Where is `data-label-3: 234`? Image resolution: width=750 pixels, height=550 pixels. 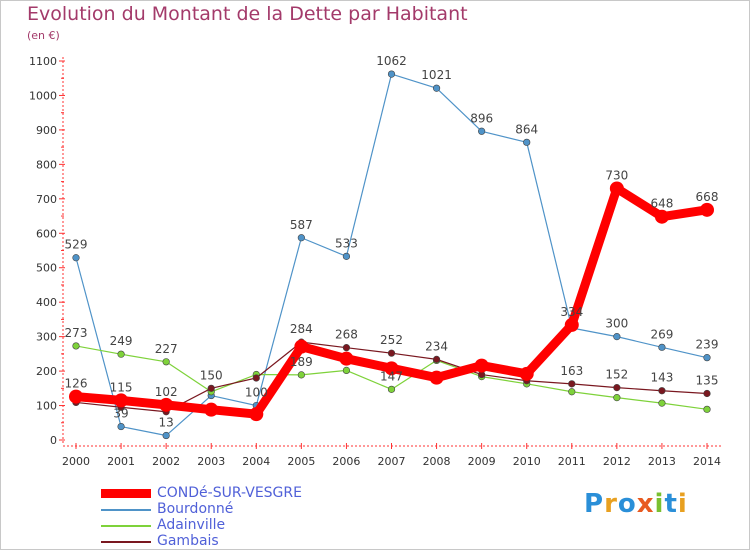 data-label-3: 234 is located at coordinates (436, 346).